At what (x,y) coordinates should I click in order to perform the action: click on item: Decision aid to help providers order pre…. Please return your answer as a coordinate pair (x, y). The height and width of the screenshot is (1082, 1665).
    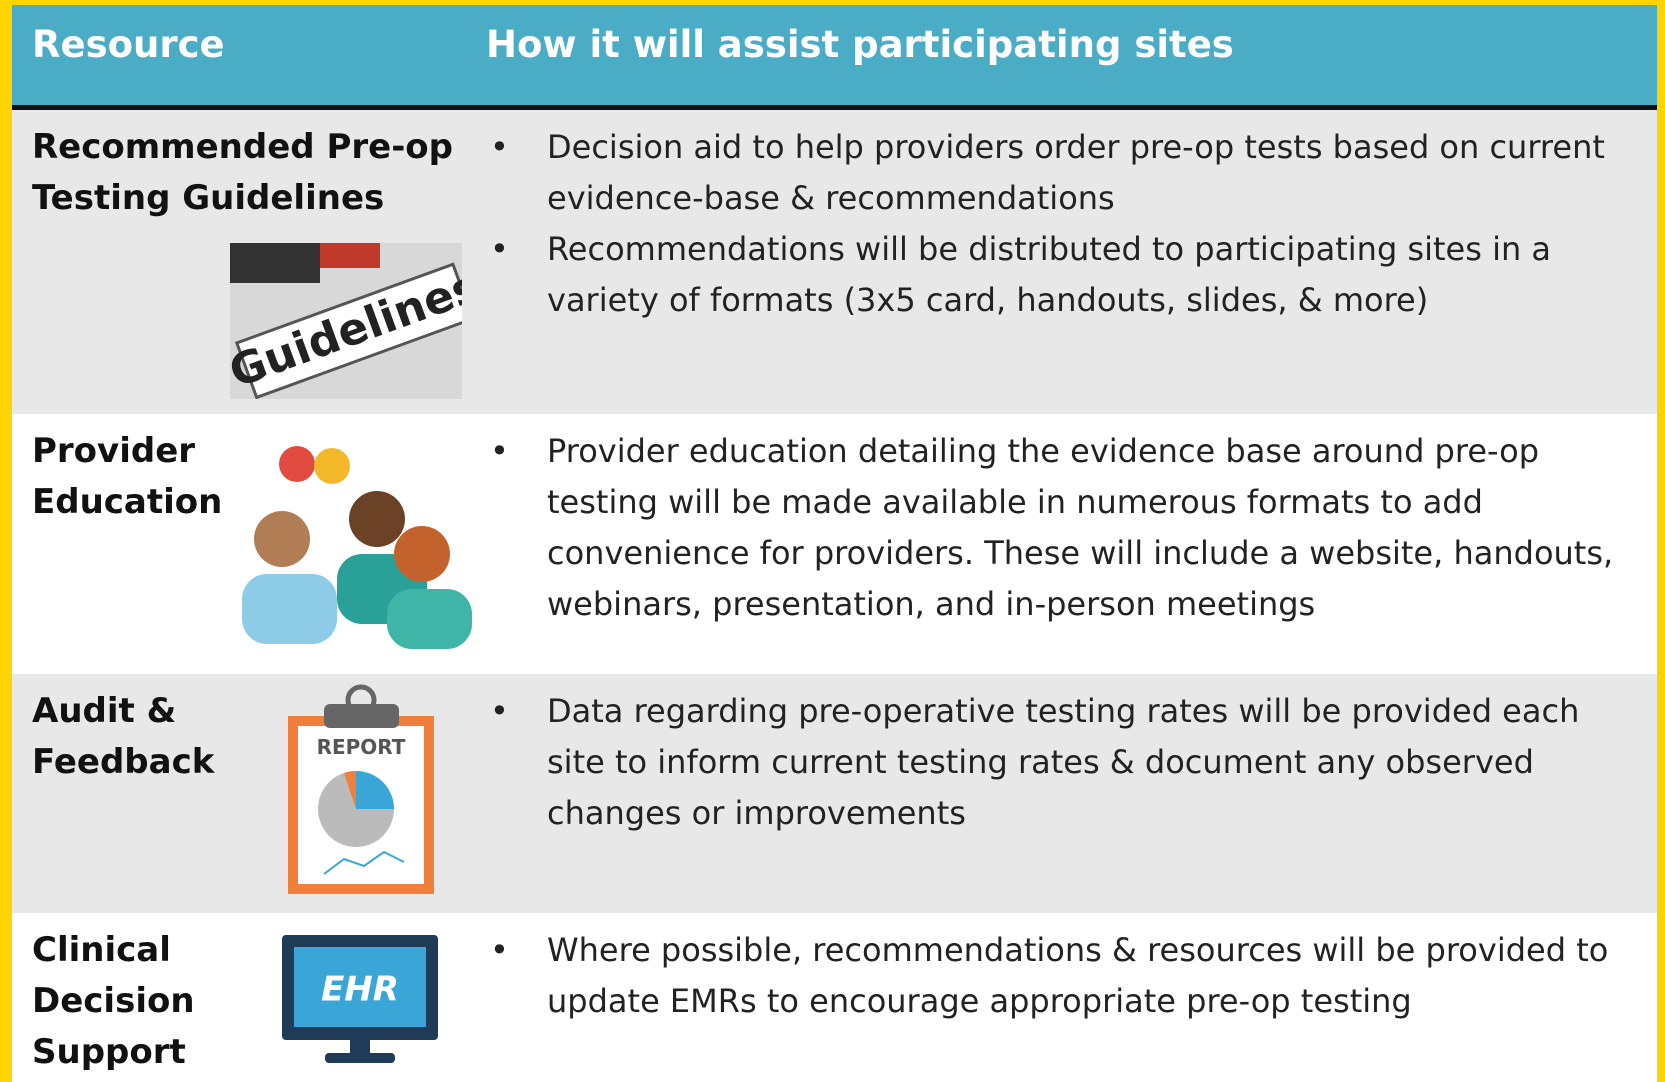
    Looking at the image, I should click on (1057, 173).